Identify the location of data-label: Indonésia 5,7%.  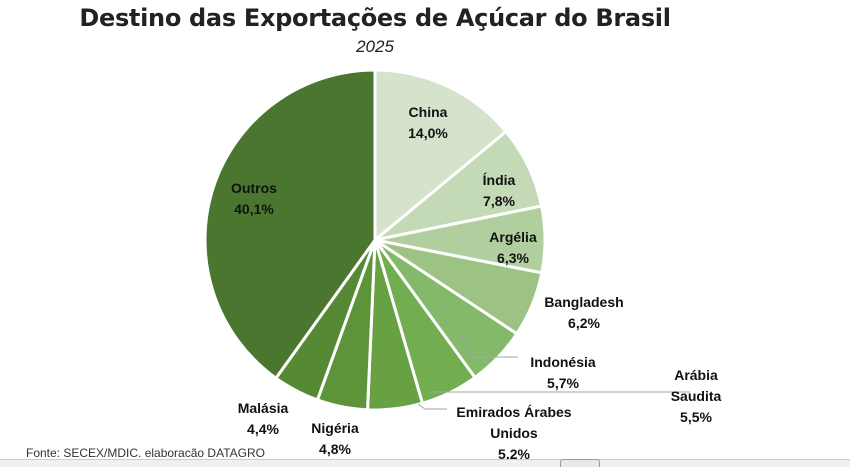
(562, 373).